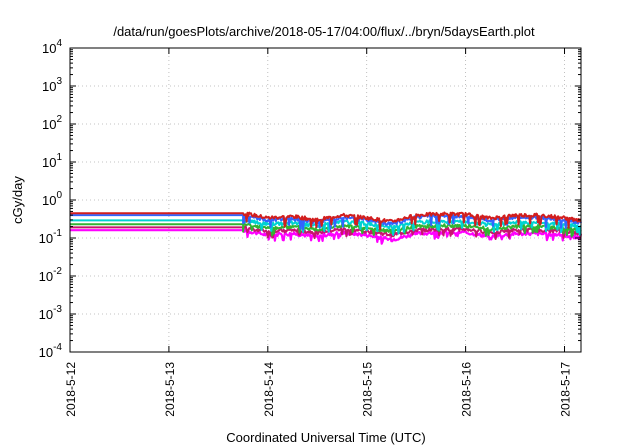 The width and height of the screenshot is (640, 448). Describe the element at coordinates (17, 200) in the screenshot. I see `y-axis-label: cGy/day` at that location.